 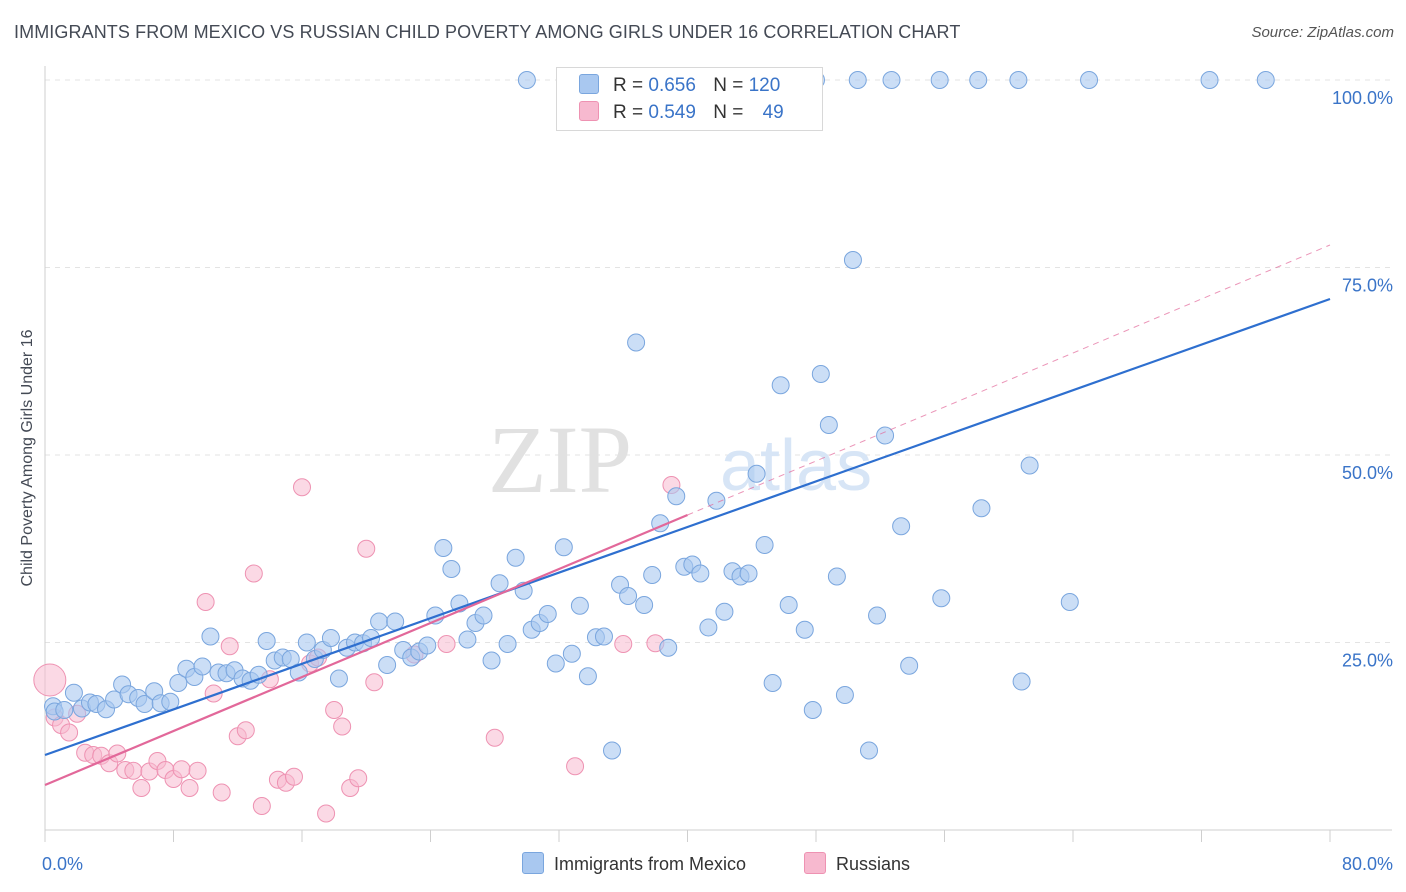 What do you see at coordinates (689, 99) in the screenshot?
I see `correlation-legend: R = 0.656 N = 120 R = 0.549 N = 49` at bounding box center [689, 99].